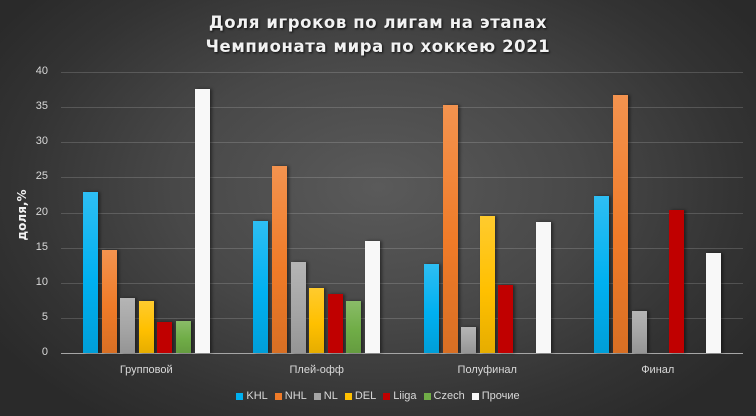 The height and width of the screenshot is (416, 756). I want to click on legend-item-khl: KHL, so click(252, 396).